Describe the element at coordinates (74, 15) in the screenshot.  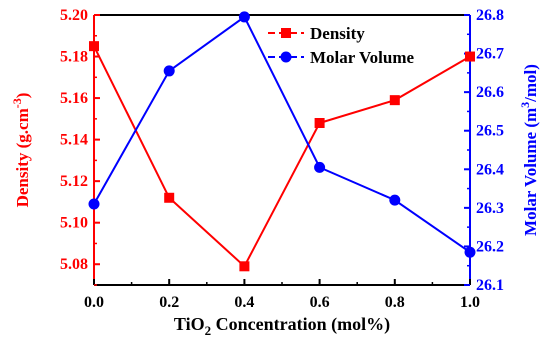
I see `y-left-tick-label: 5.20` at that location.